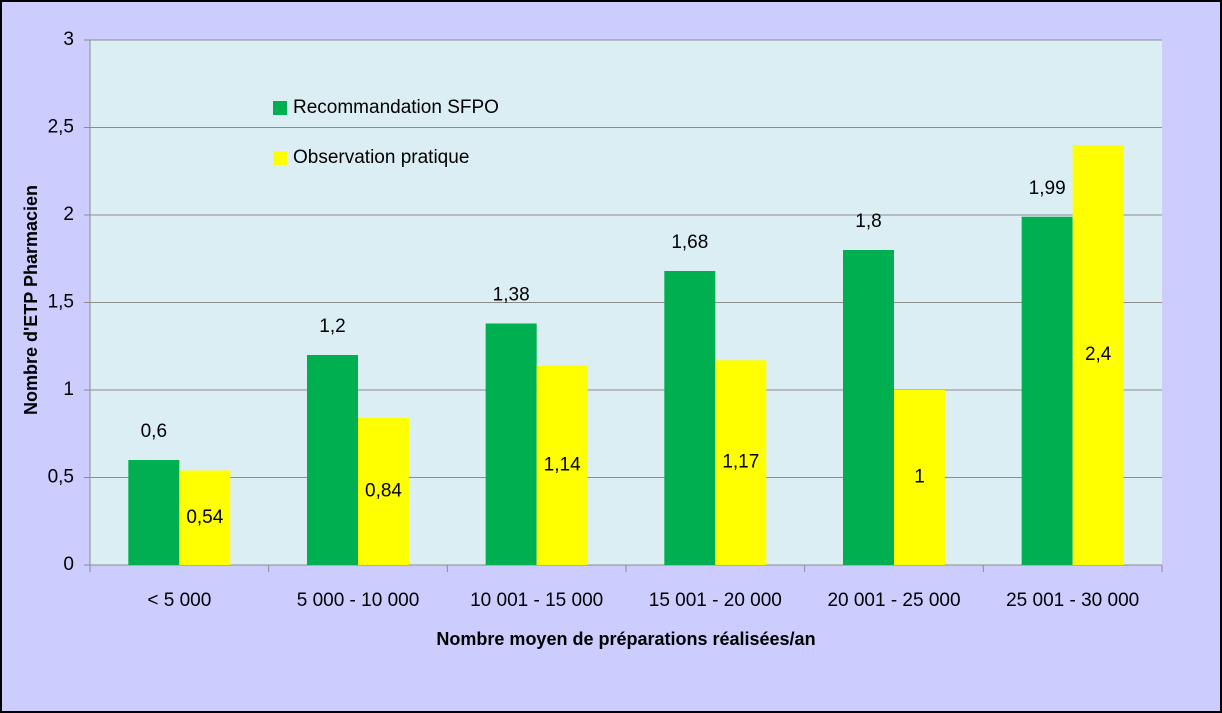  Describe the element at coordinates (68, 564) in the screenshot. I see `y-tick-label: 0` at that location.